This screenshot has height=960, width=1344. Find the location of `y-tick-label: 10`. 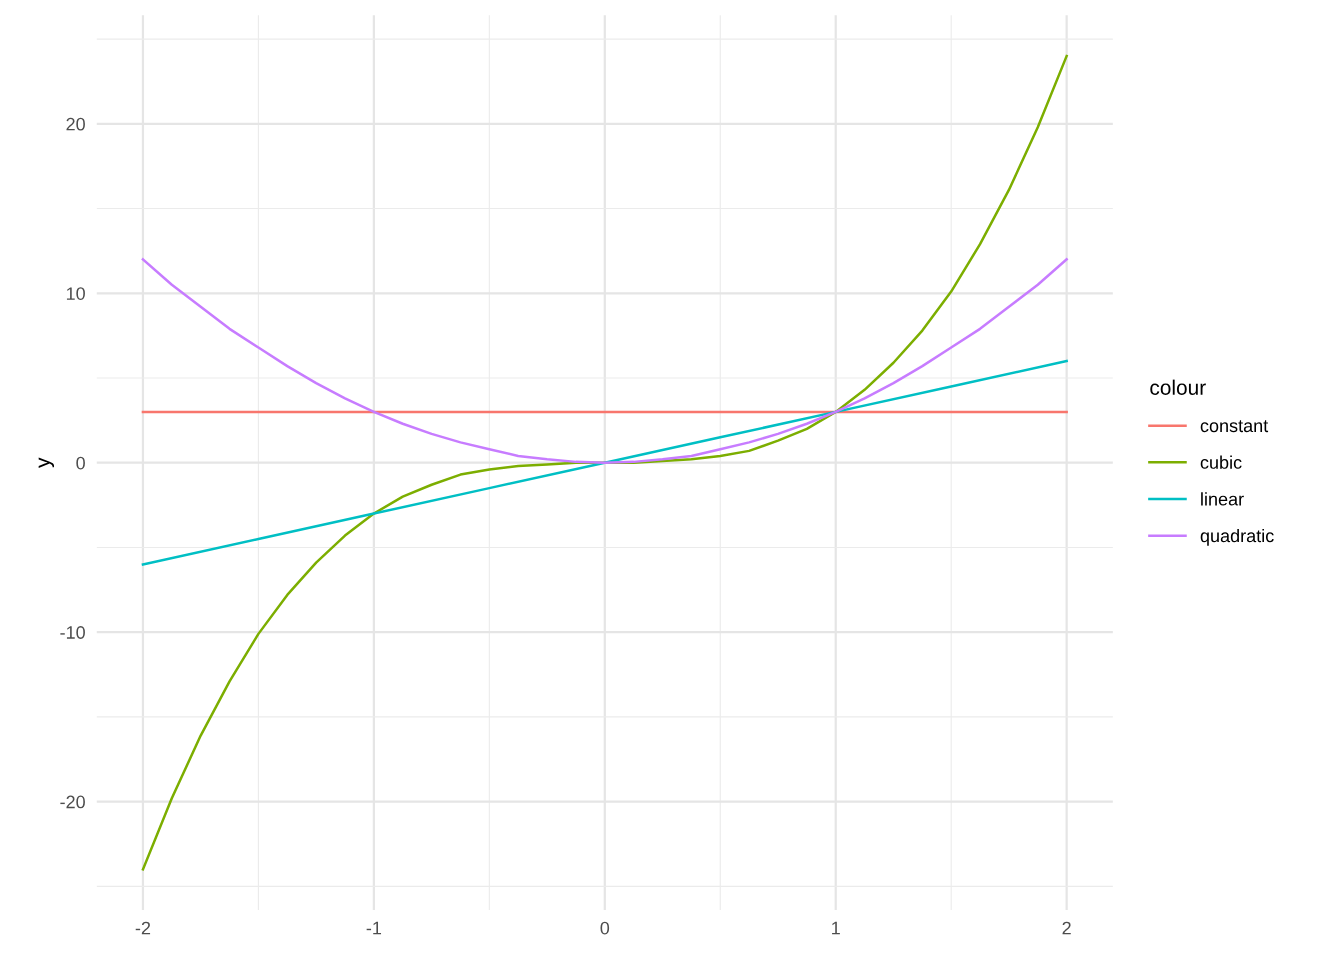

y-tick-label: 10 is located at coordinates (75, 293).